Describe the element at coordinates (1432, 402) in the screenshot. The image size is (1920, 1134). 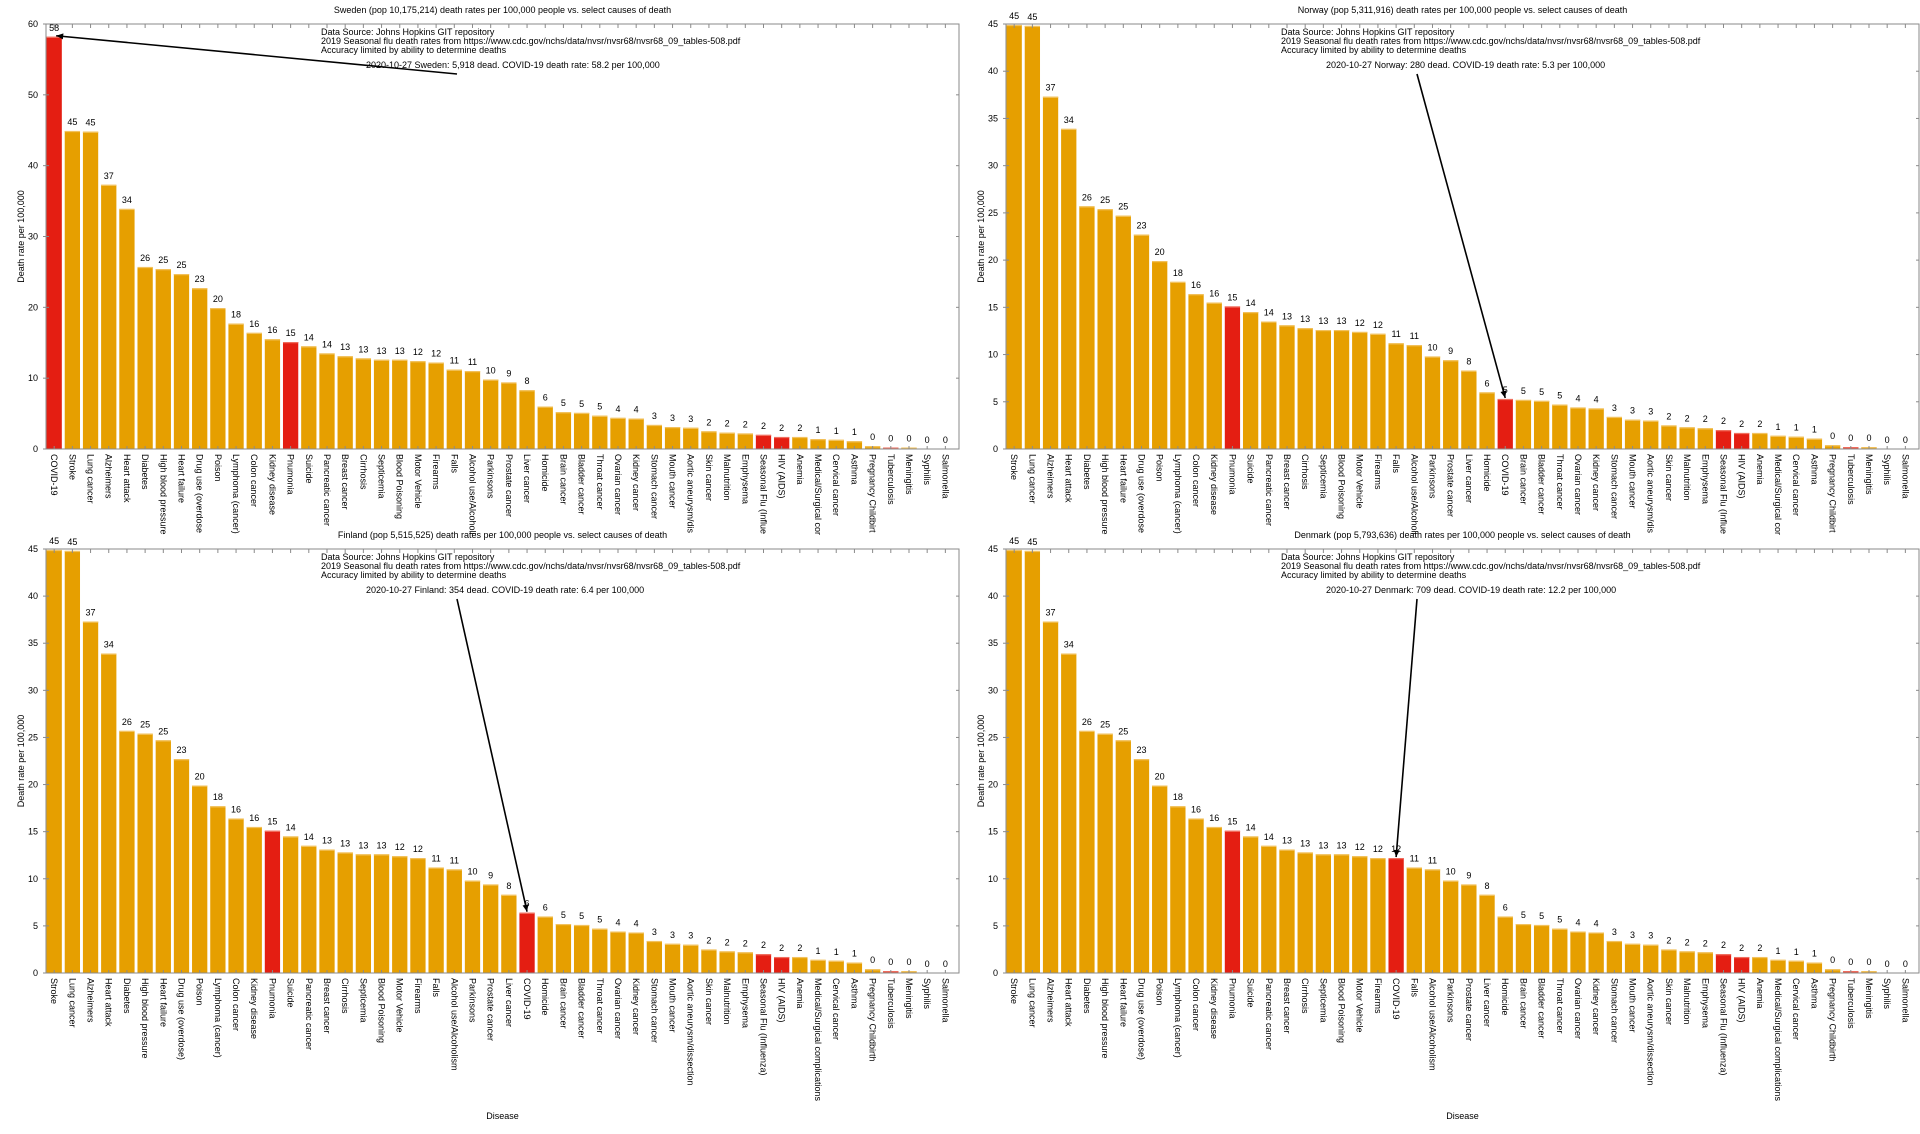
I see `bar-parkinsons` at that location.